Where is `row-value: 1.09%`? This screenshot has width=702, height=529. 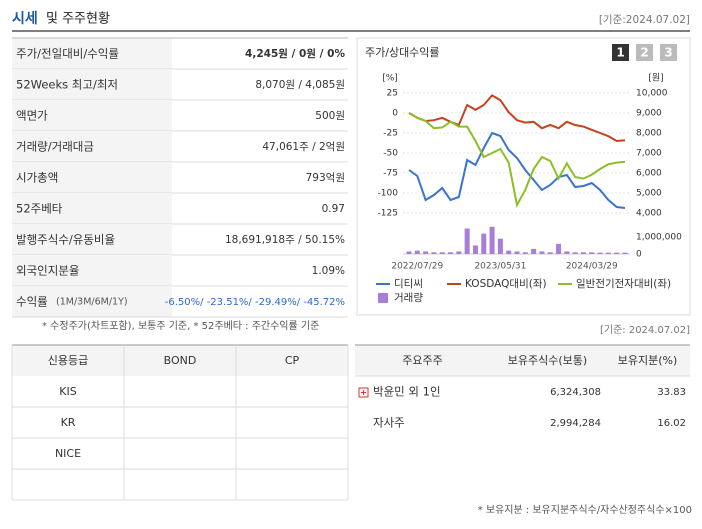 row-value: 1.09% is located at coordinates (328, 271).